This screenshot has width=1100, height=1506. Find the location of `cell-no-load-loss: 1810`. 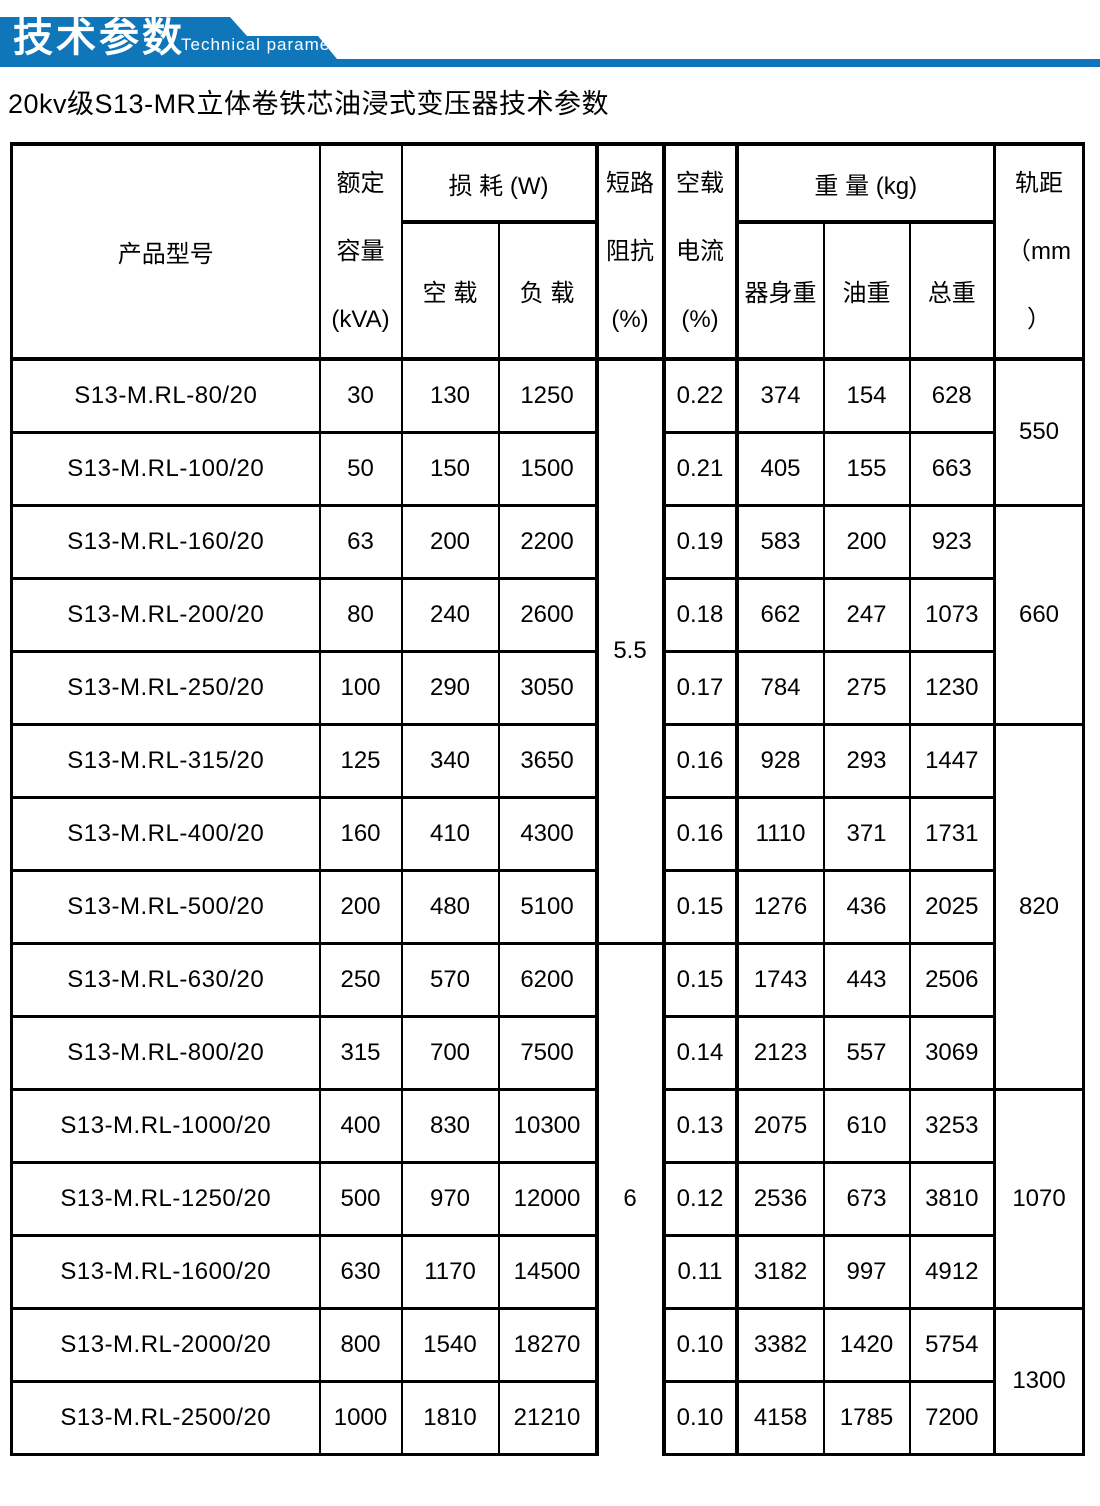

cell-no-load-loss: 1810 is located at coordinates (450, 1417).